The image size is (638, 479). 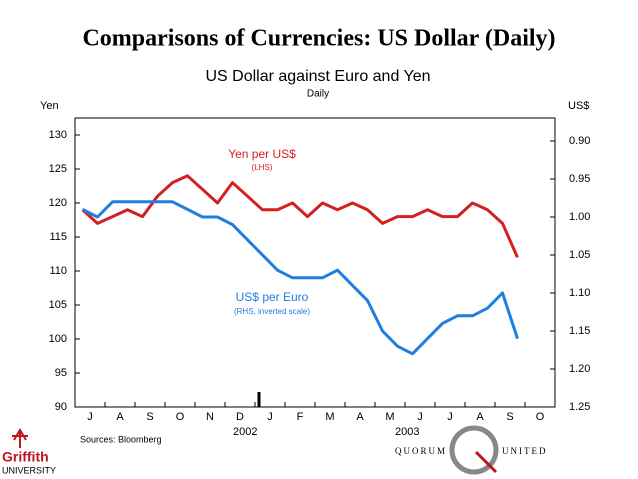 I want to click on series-line, so click(x=300, y=216).